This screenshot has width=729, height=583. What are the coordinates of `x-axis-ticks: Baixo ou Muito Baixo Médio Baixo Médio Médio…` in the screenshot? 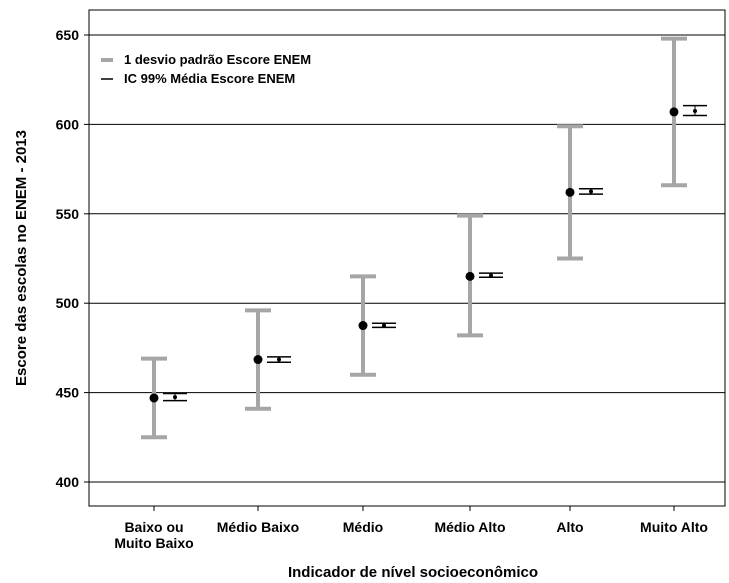 It's located at (411, 528).